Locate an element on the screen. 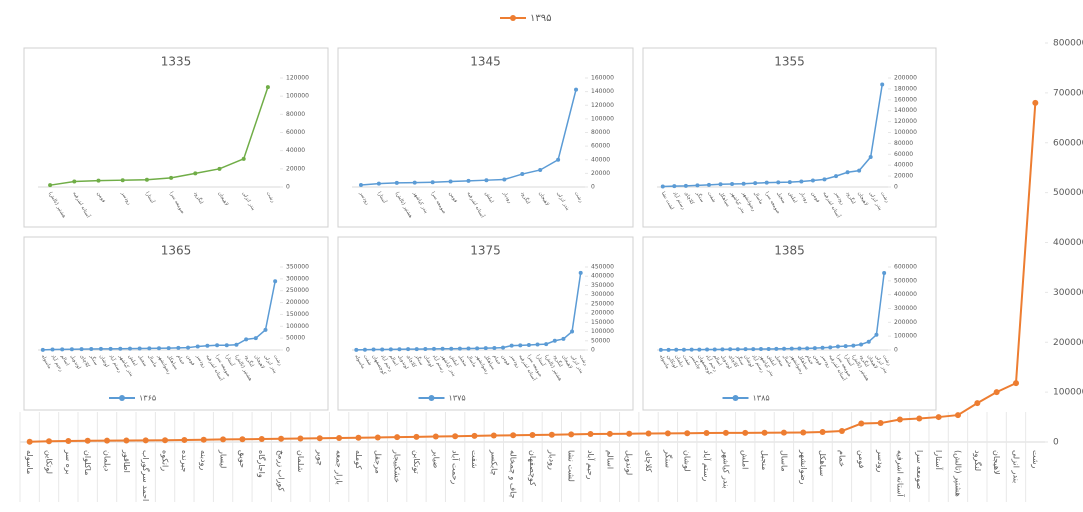 The height and width of the screenshot is (512, 1083). y-tick-label: 500000 is located at coordinates (905, 280).